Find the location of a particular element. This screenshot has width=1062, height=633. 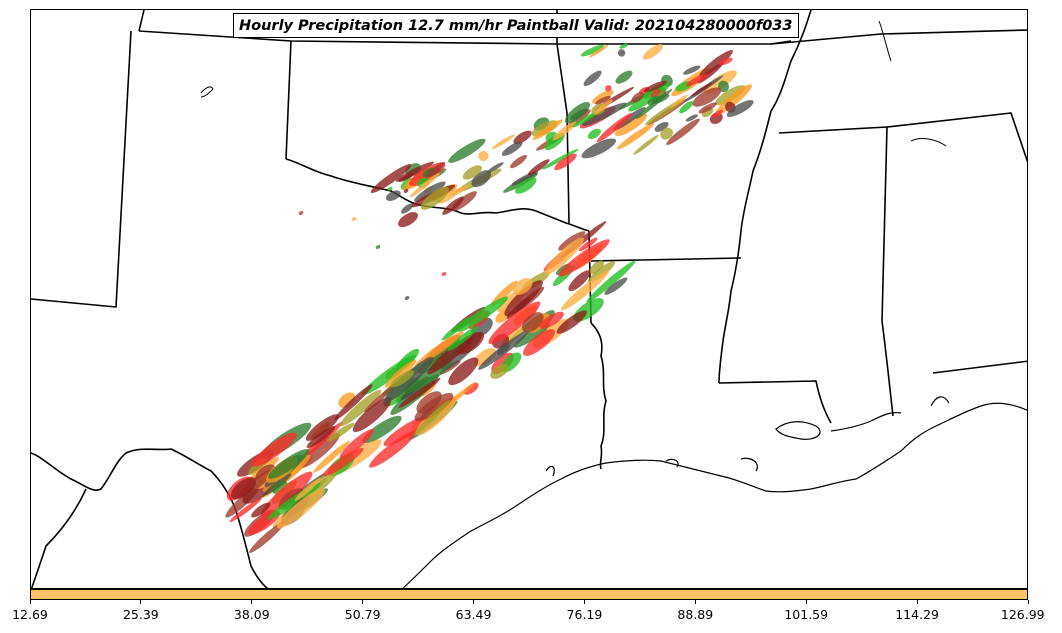

mississippi-river is located at coordinates (765, 197).